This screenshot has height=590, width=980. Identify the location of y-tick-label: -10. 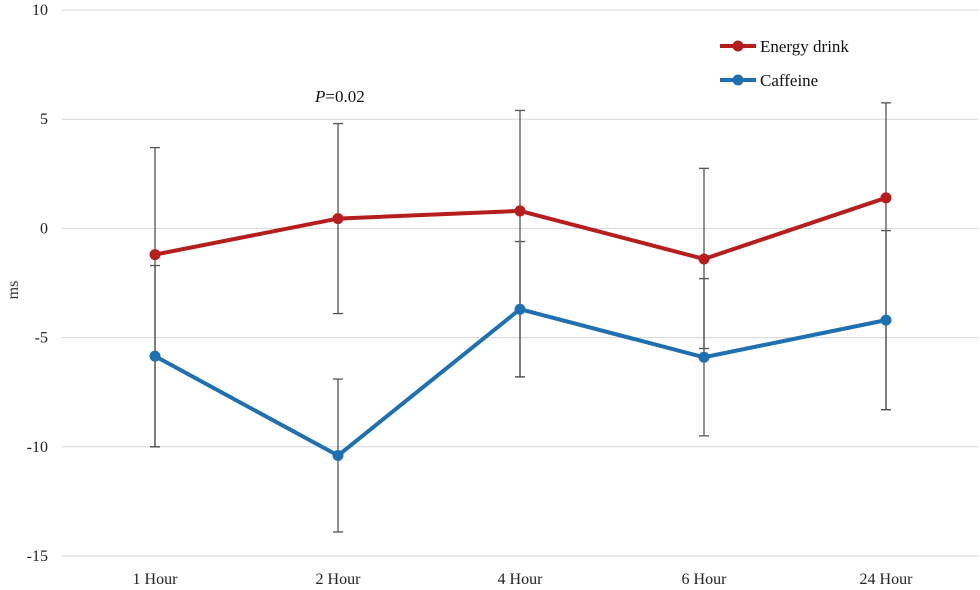
(37, 447).